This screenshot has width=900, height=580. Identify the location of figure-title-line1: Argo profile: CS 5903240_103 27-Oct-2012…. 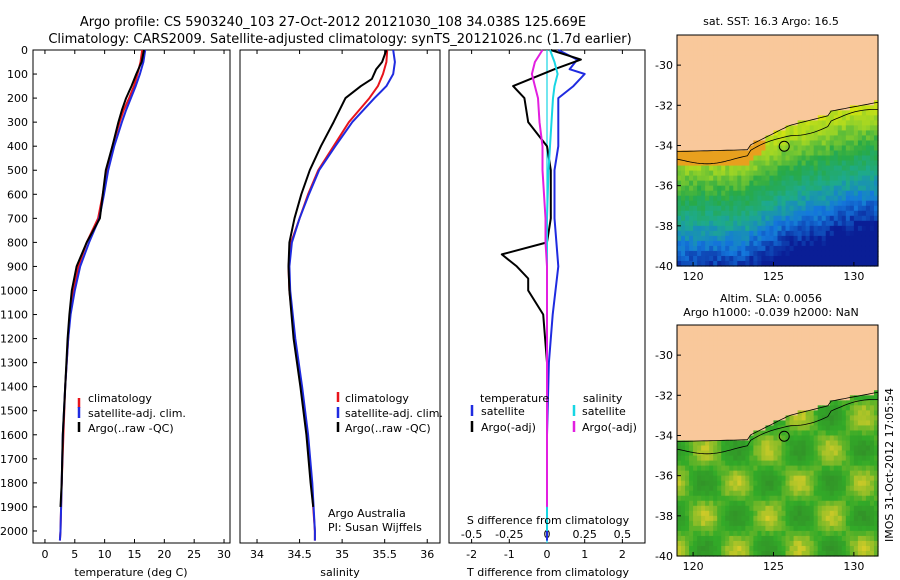
(333, 22).